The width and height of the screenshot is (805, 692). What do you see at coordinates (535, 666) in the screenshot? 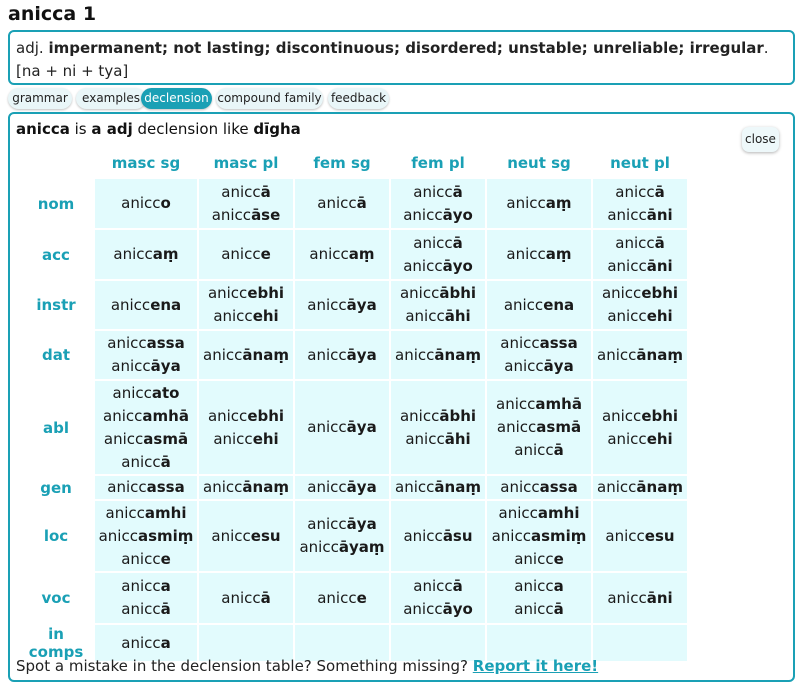
I see `report-link: Report it here!` at bounding box center [535, 666].